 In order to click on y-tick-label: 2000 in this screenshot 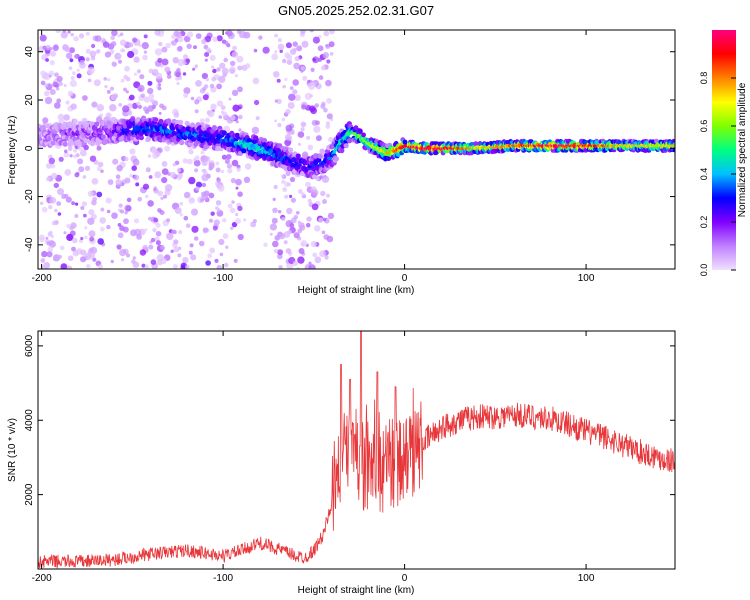, I will do `click(29, 494)`.